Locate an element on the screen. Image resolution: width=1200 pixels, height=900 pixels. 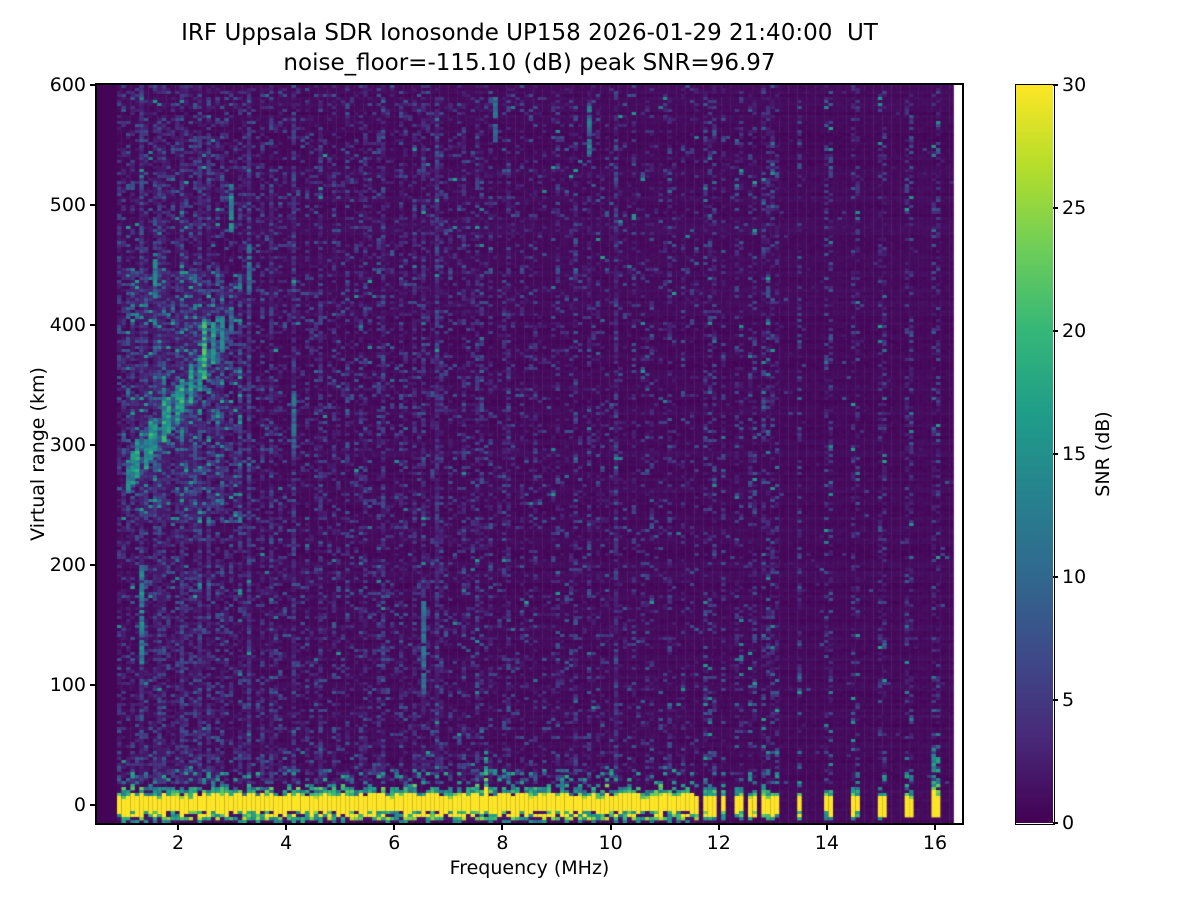
colorbar-tick-label: 0 is located at coordinates (1068, 823).